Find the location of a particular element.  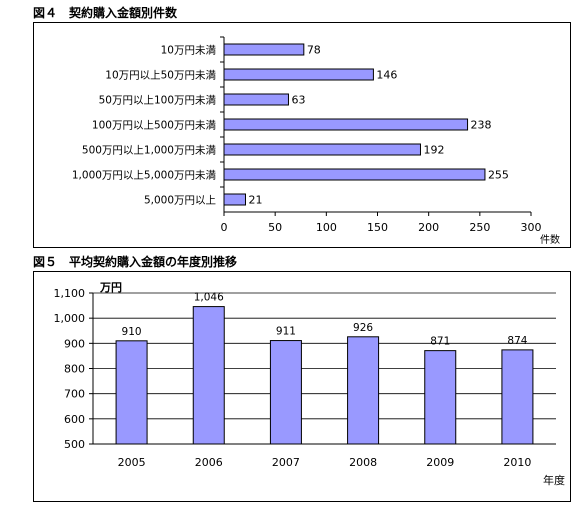

data-label: 238 is located at coordinates (481, 125).